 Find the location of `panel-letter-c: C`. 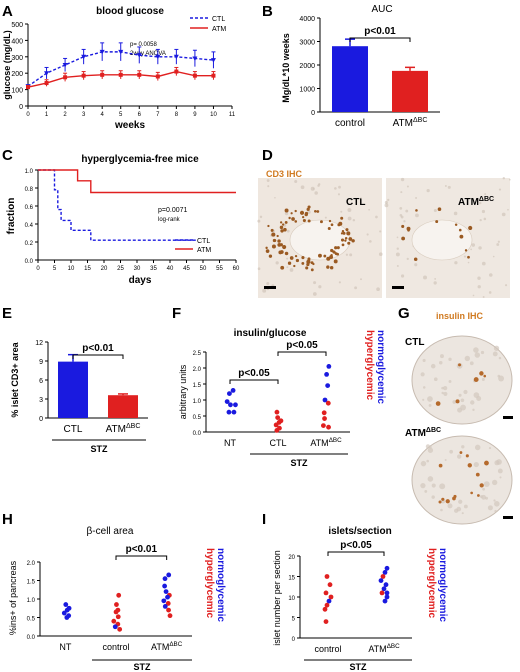

panel-letter-c: C is located at coordinates (7, 155).